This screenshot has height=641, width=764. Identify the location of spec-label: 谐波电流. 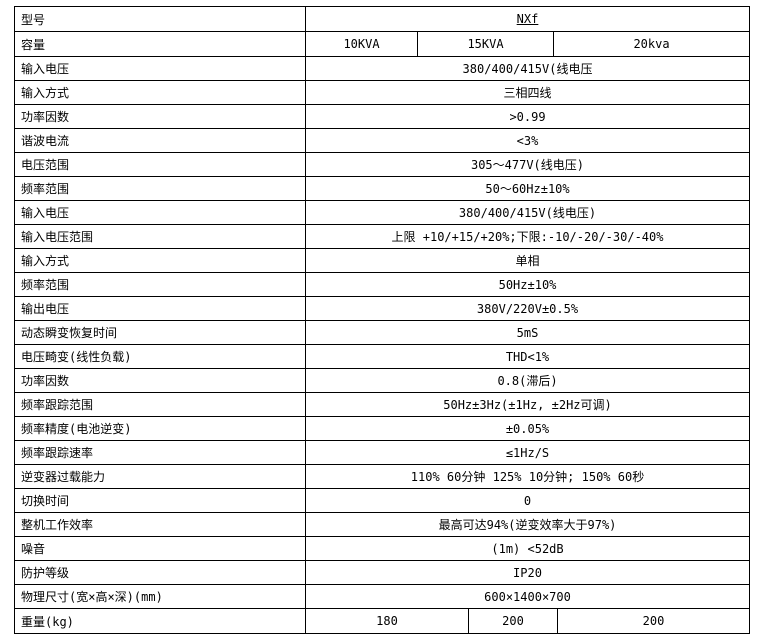
(160, 140).